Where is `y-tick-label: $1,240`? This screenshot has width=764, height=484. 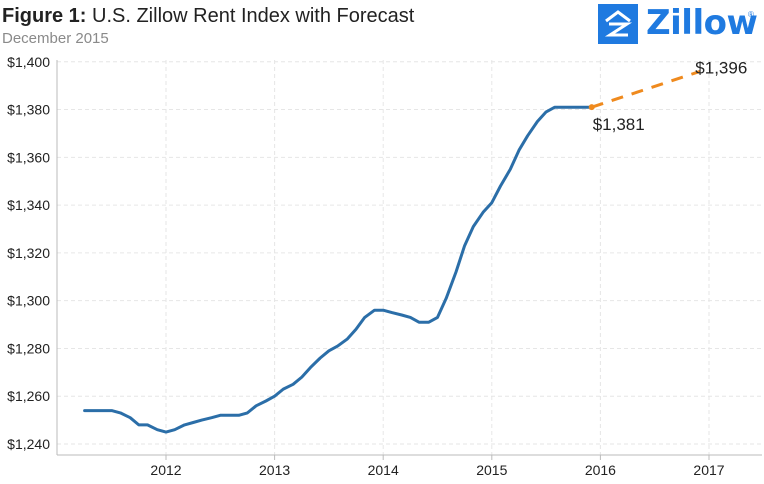
y-tick-label: $1,240 is located at coordinates (28, 444).